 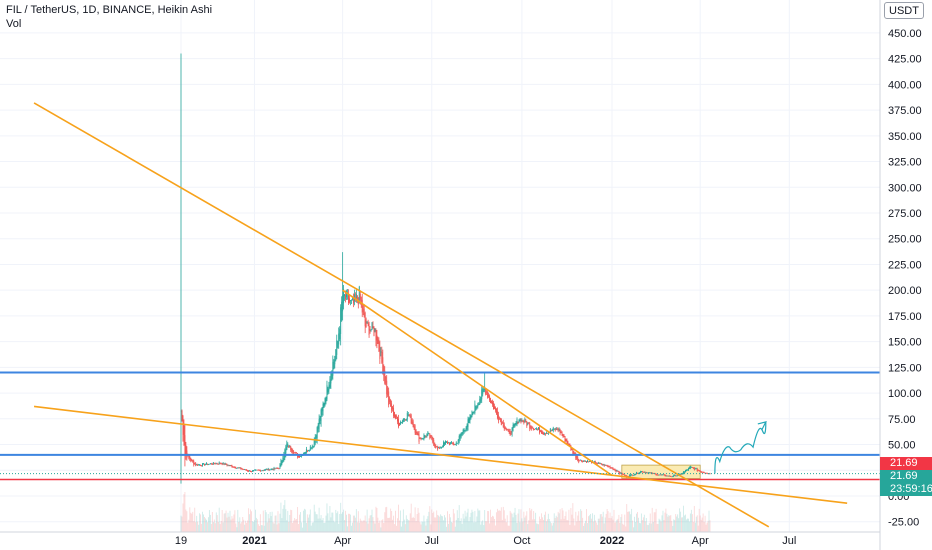 What do you see at coordinates (477, 383) in the screenshot?
I see `trendline` at bounding box center [477, 383].